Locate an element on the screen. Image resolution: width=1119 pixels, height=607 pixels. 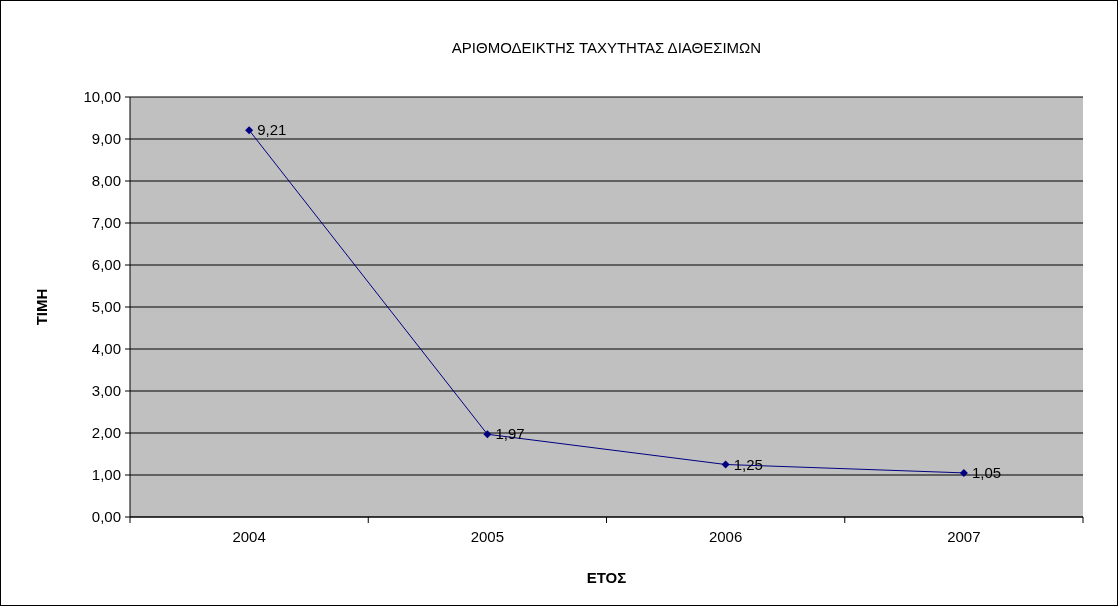
y-tick-label: 4,00 is located at coordinates (106, 348).